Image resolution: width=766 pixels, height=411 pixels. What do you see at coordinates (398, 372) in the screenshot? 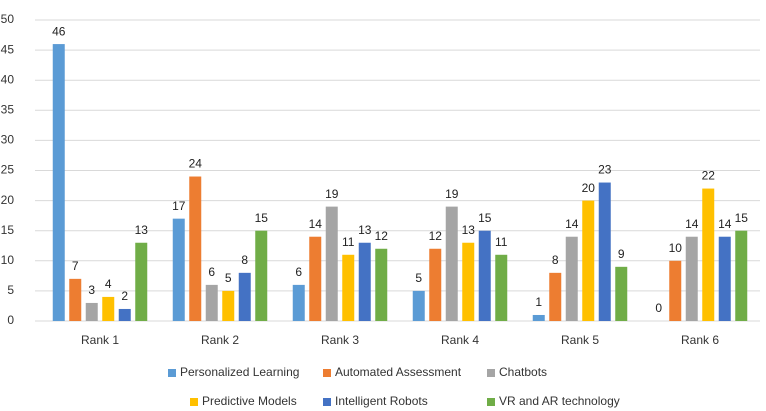
I see `legend-label: Automated Assessment` at bounding box center [398, 372].